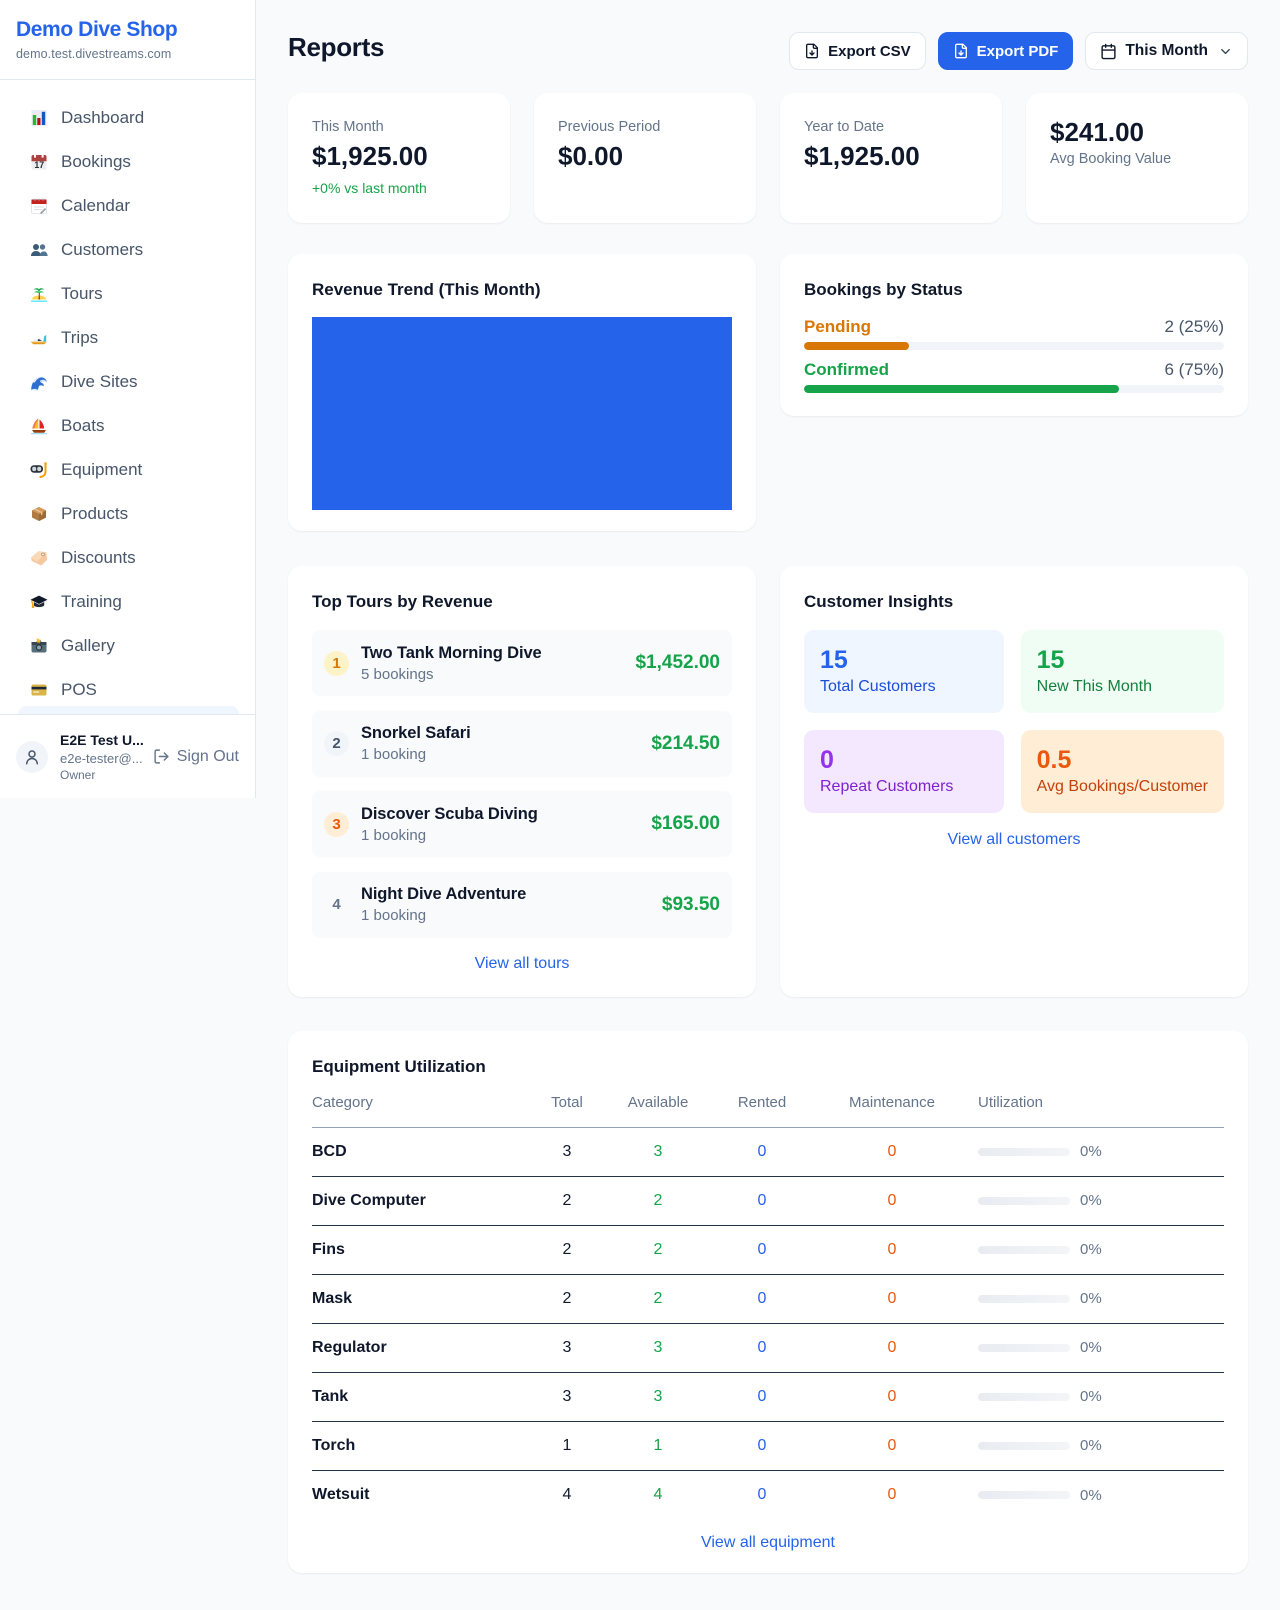  Describe the element at coordinates (39, 165) in the screenshot. I see `svg-text: 17` at that location.